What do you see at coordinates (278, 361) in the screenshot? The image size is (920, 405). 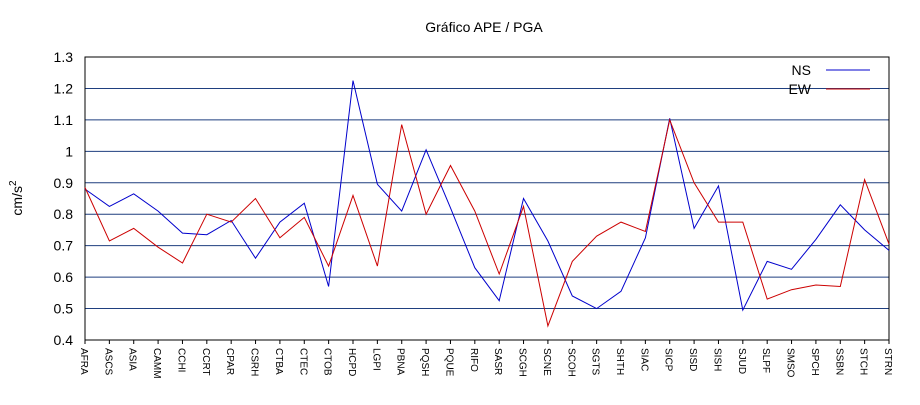 I see `x-tick-label: CTBA` at bounding box center [278, 361].